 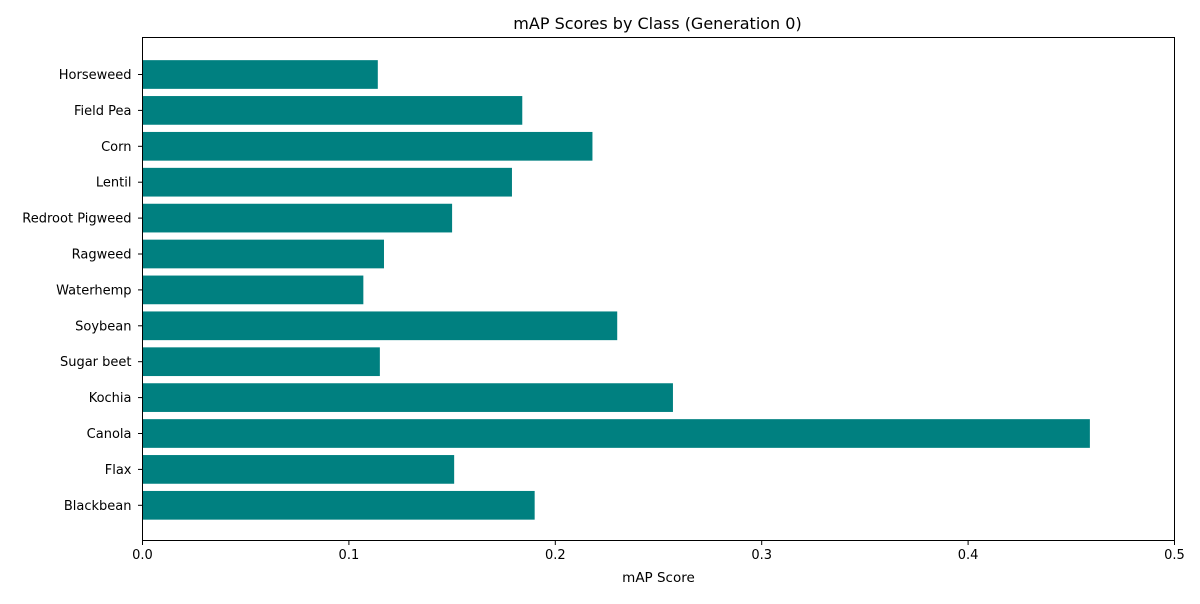 What do you see at coordinates (349, 555) in the screenshot?
I see `x-tick-label: 0.1` at bounding box center [349, 555].